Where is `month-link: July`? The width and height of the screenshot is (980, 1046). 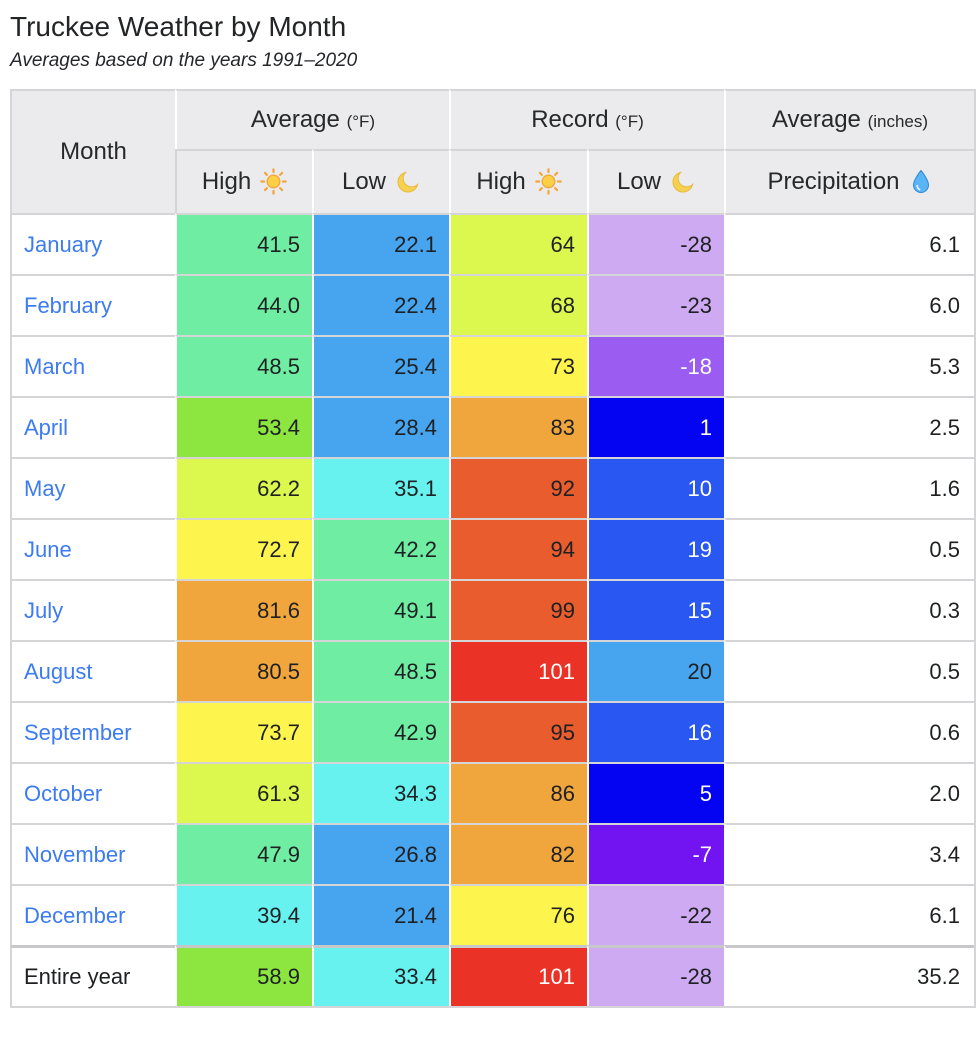
month-link: July is located at coordinates (44, 610).